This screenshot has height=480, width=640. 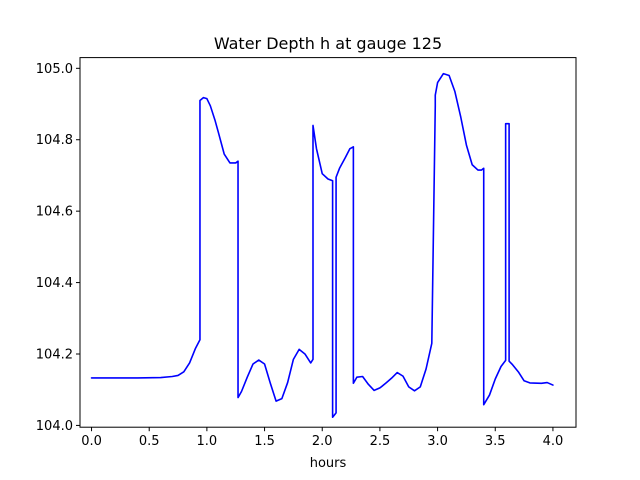 What do you see at coordinates (322, 441) in the screenshot?
I see `x-tick-label: 2.0` at bounding box center [322, 441].